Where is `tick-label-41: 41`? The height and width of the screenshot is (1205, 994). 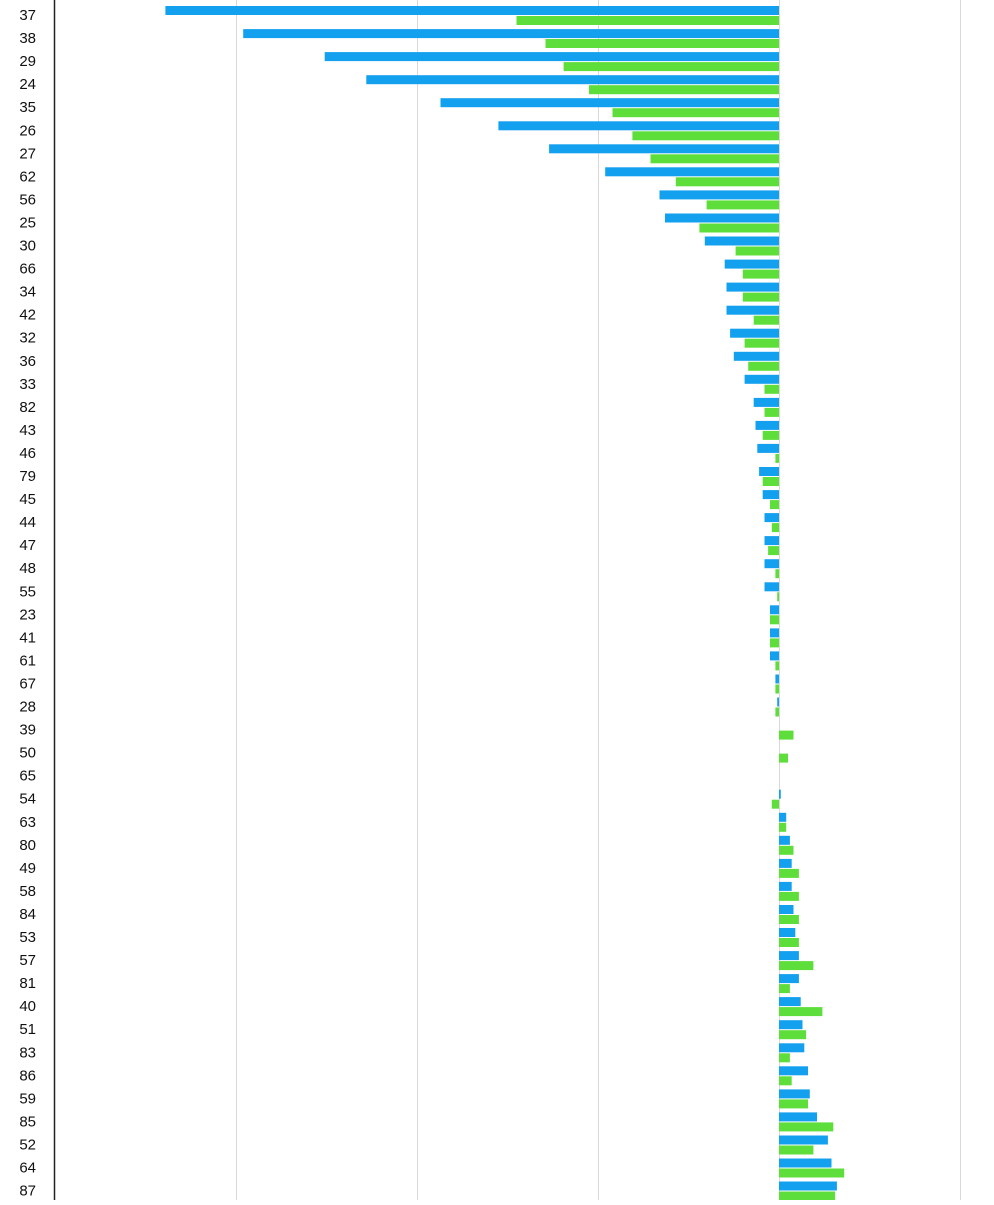 tick-label-41: 41 is located at coordinates (27, 637).